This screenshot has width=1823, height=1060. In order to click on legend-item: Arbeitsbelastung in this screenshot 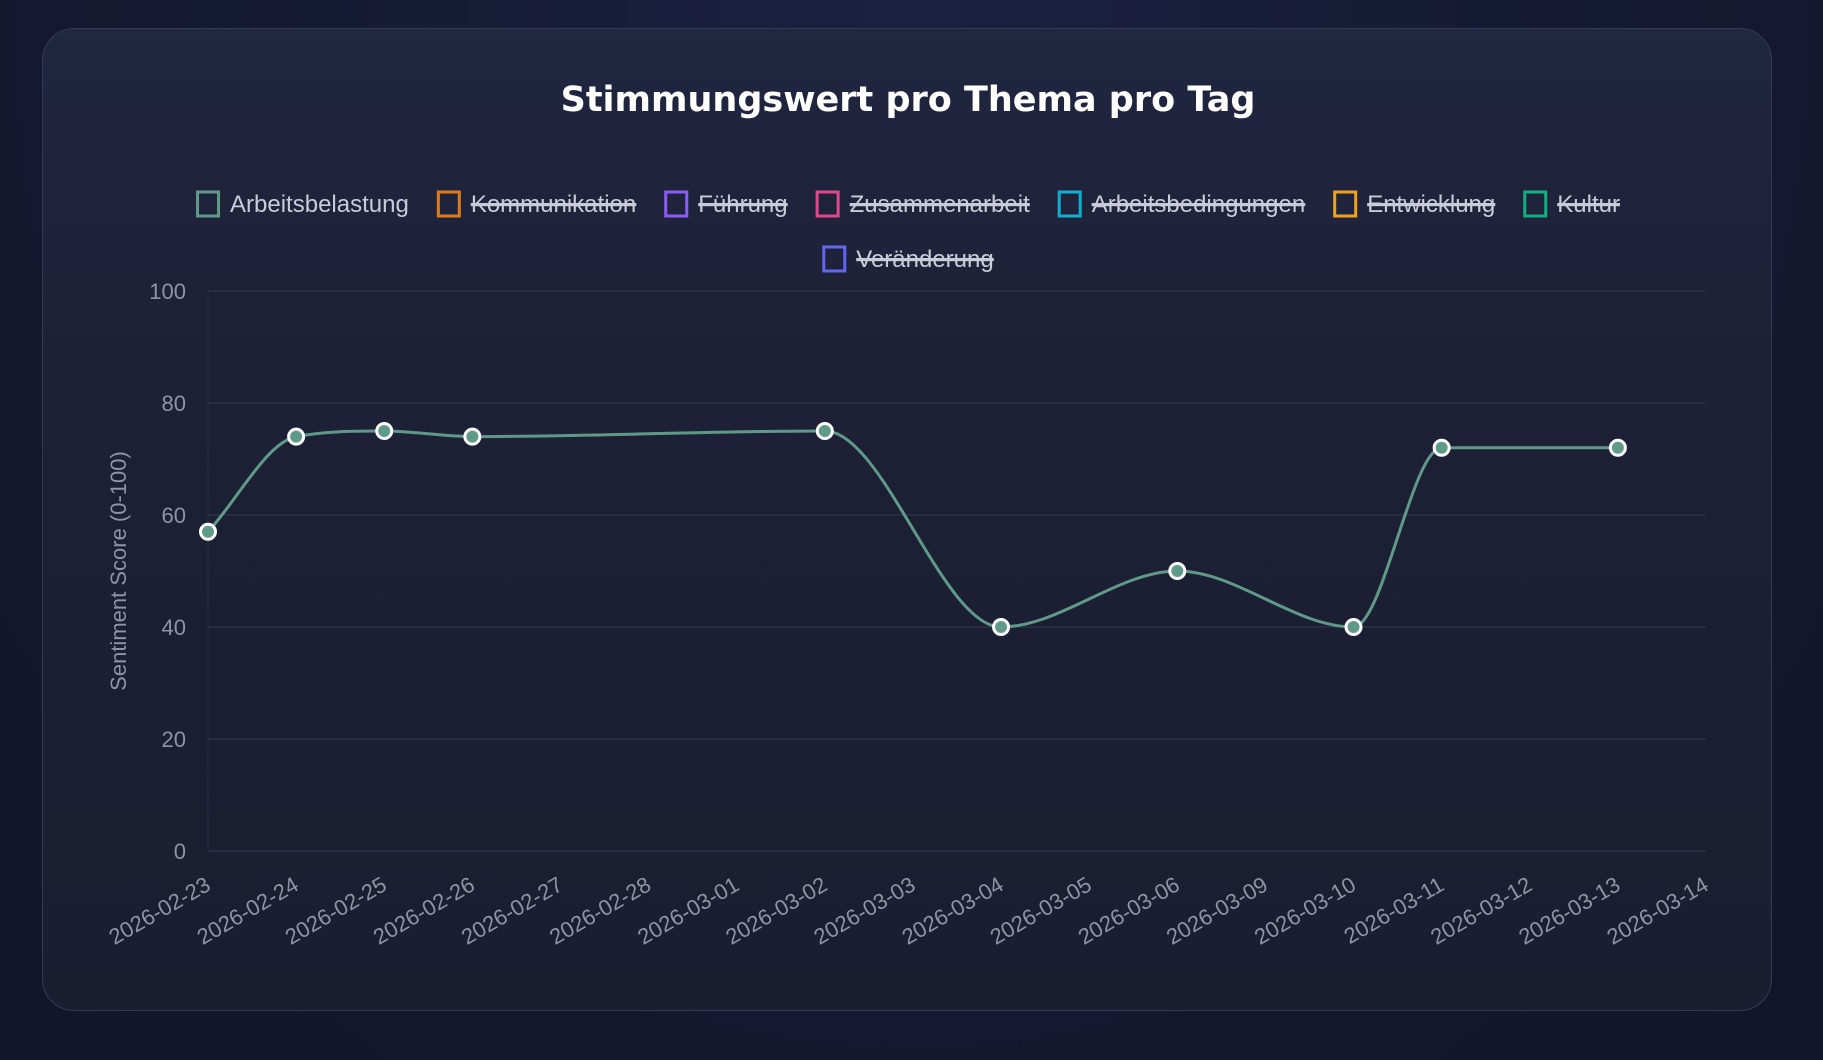, I will do `click(302, 204)`.